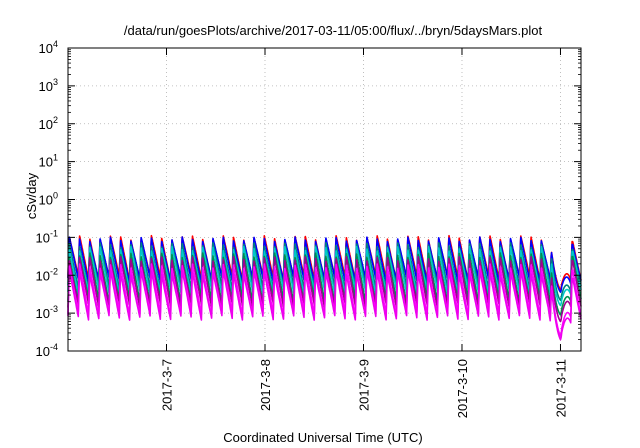  Describe the element at coordinates (54, 233) in the screenshot. I see `y-tick-exponent: -1` at that location.